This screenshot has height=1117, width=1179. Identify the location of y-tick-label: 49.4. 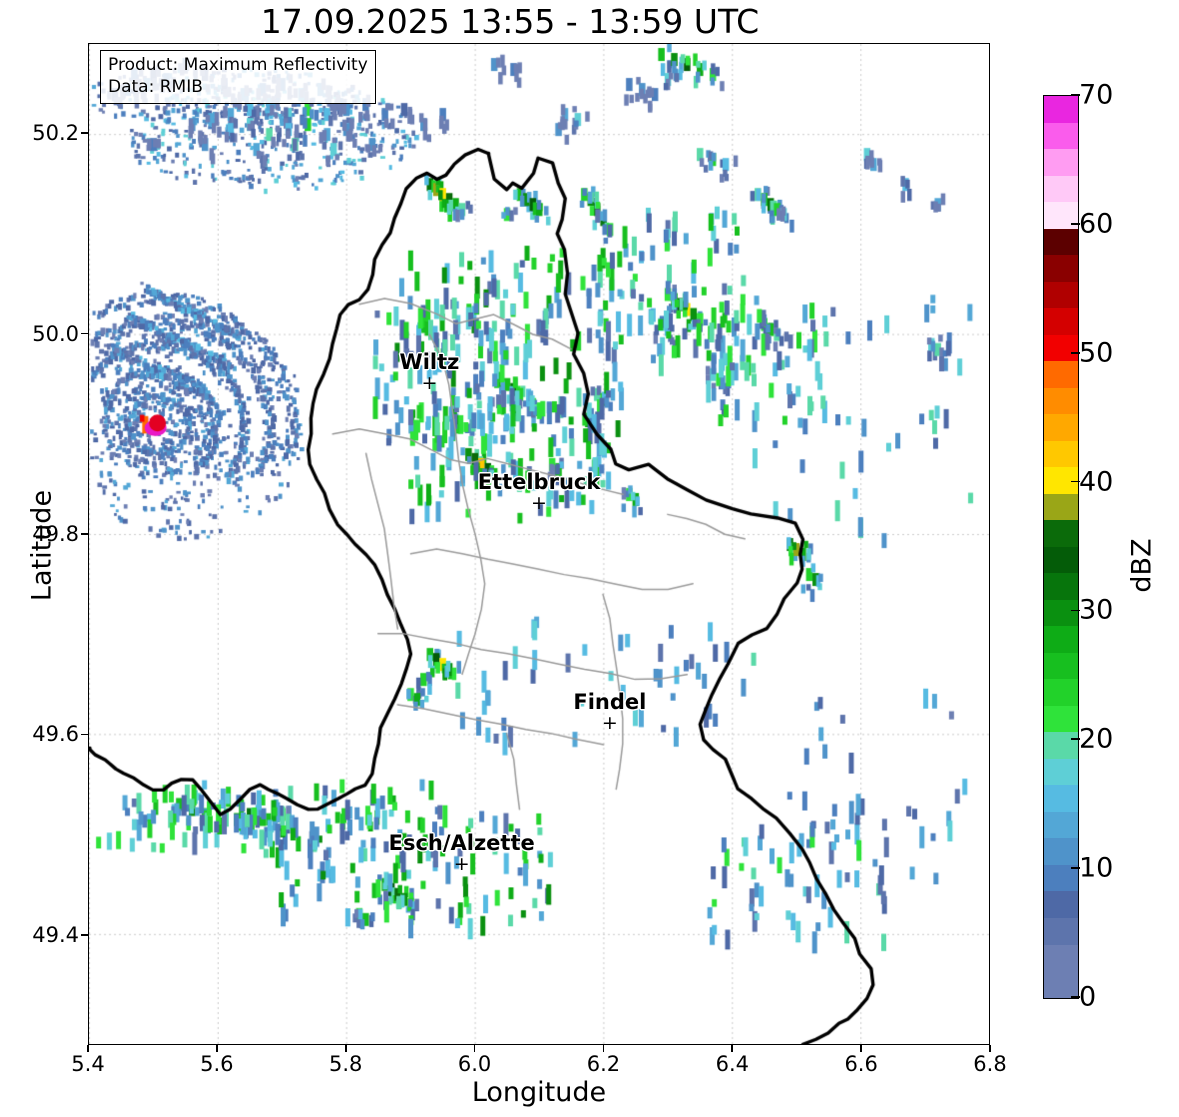
(55, 934).